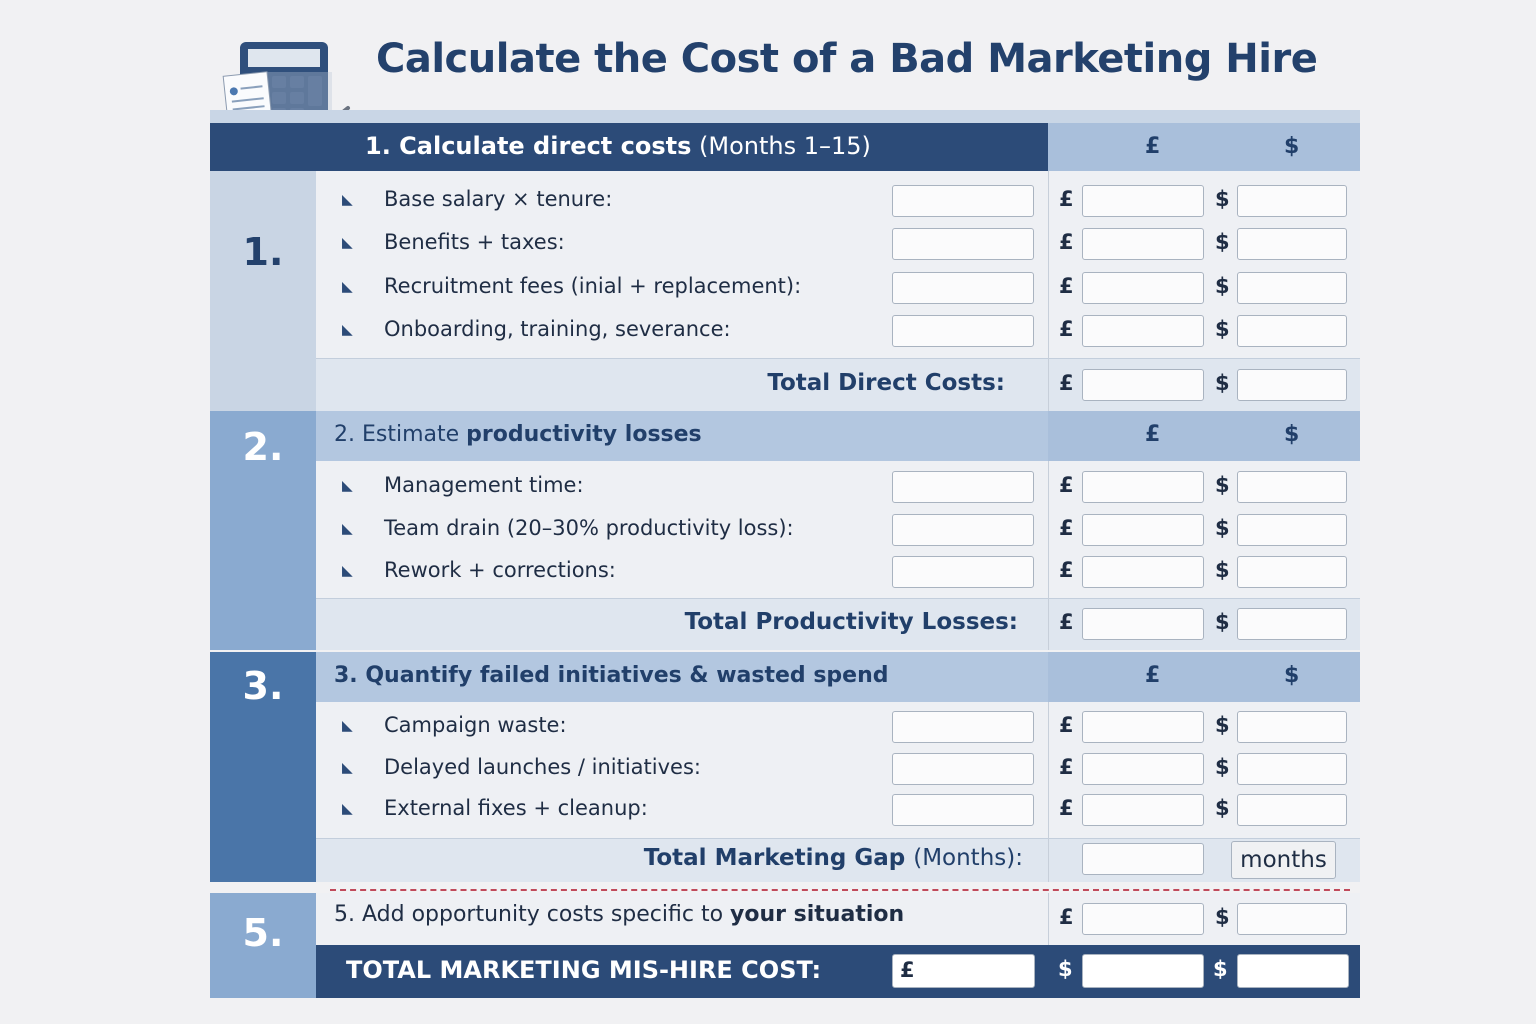 This screenshot has height=1024, width=1536. What do you see at coordinates (1292, 434) in the screenshot?
I see `usd-column-header: $` at bounding box center [1292, 434].